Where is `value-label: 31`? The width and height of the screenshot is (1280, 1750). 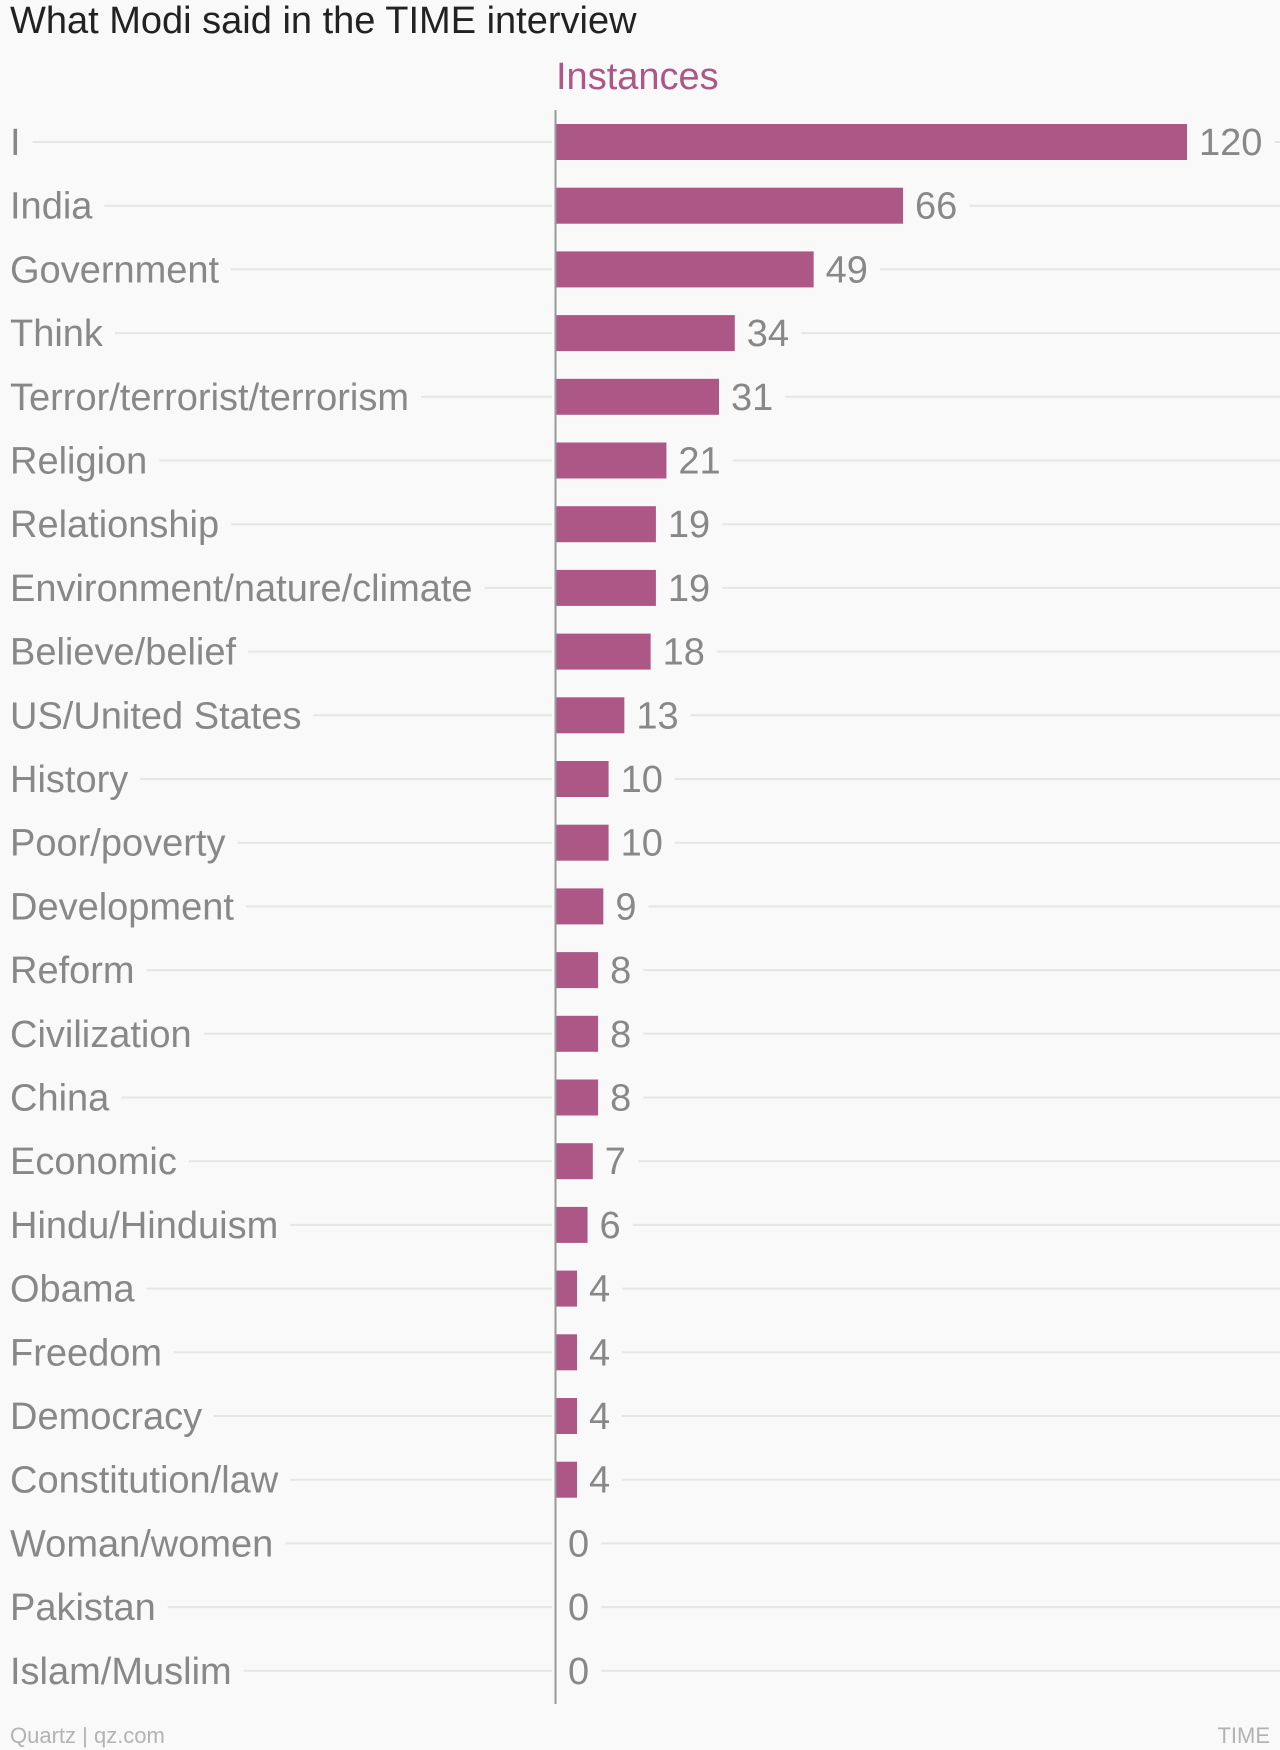 value-label: 31 is located at coordinates (752, 398).